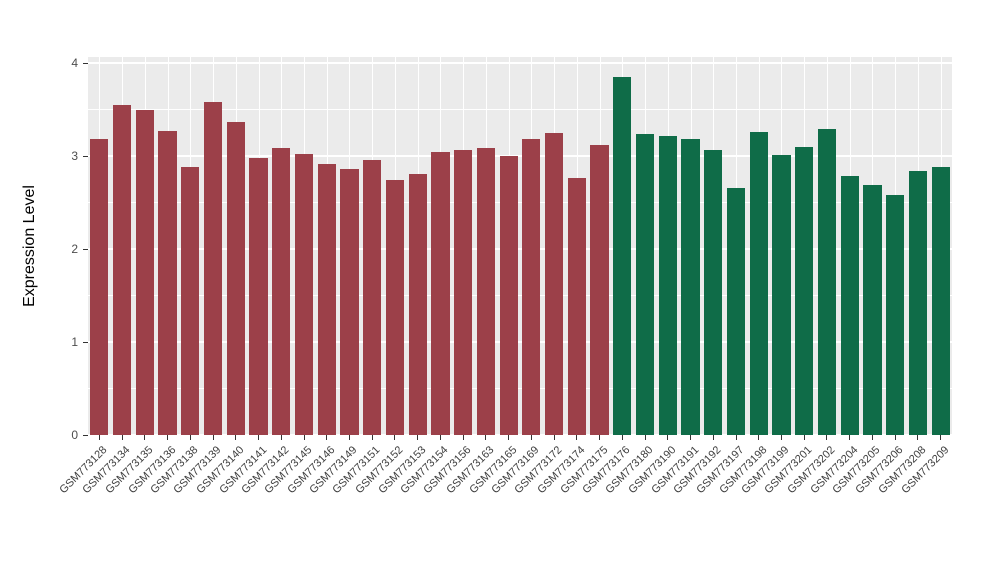 The image size is (1000, 580). What do you see at coordinates (74, 156) in the screenshot?
I see `y-tick-label: 3` at bounding box center [74, 156].